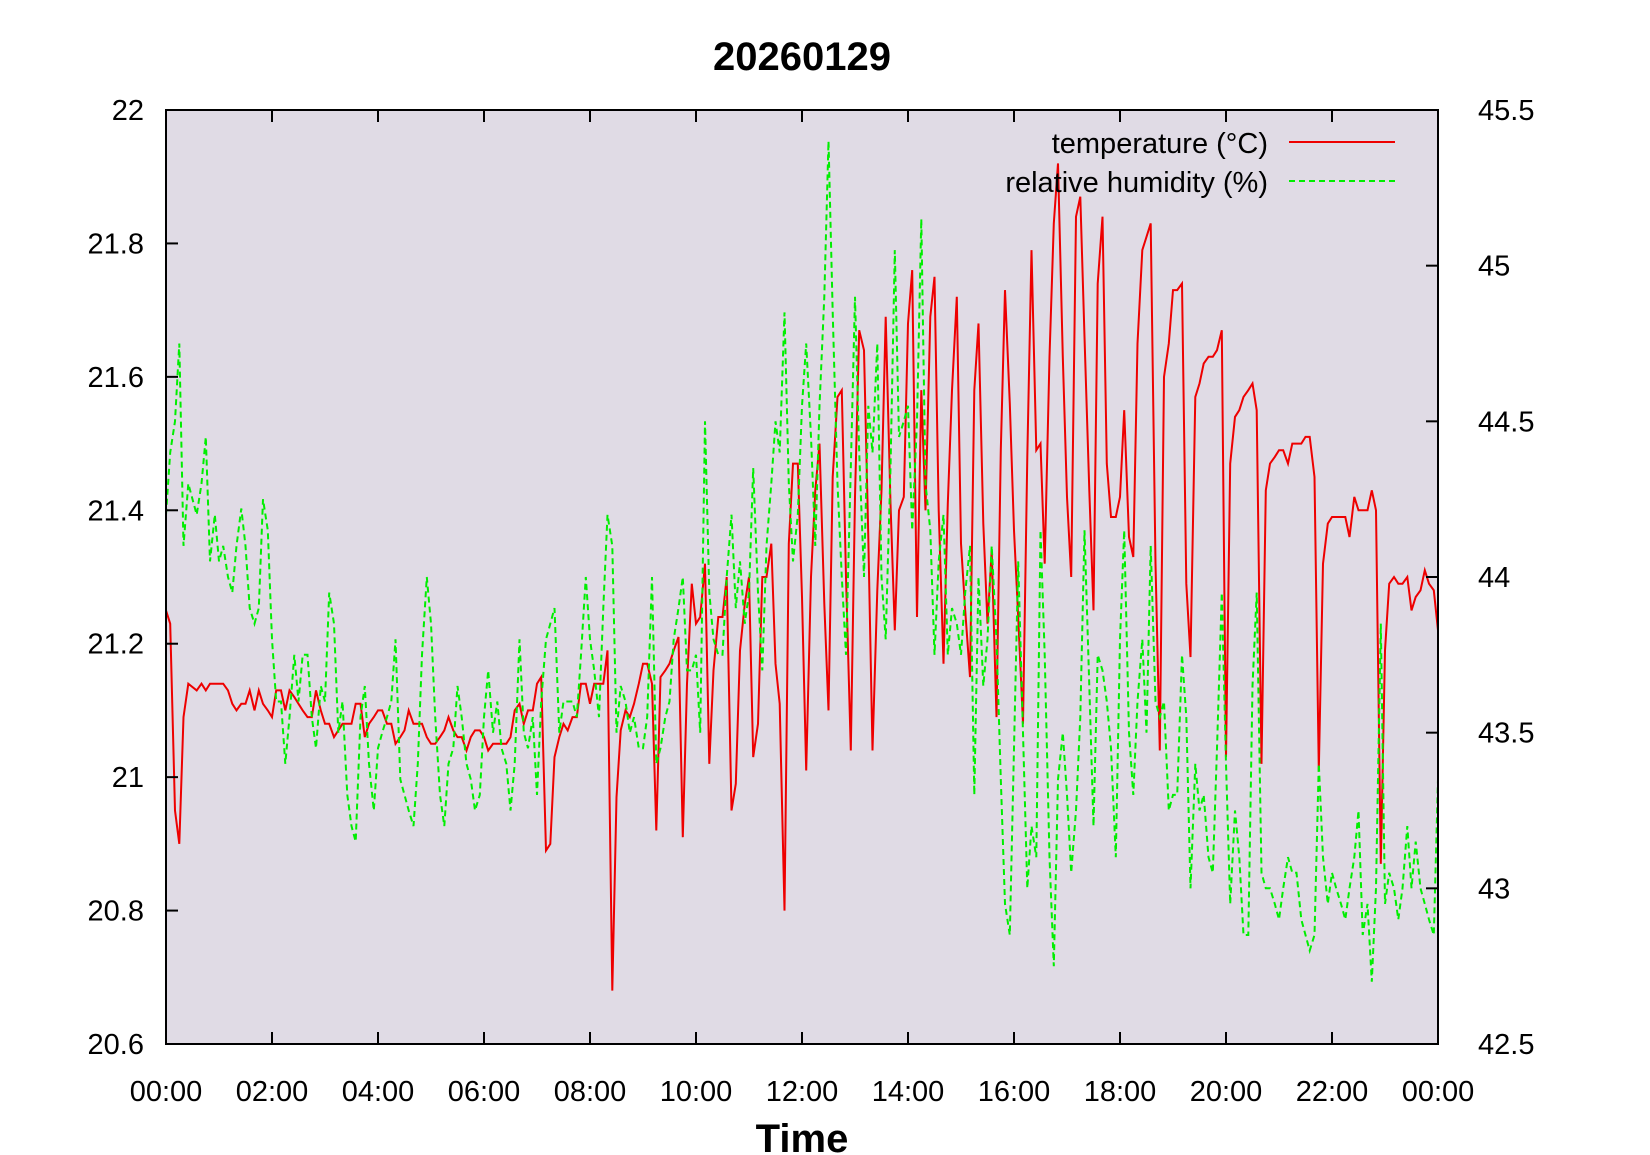 The height and width of the screenshot is (1155, 1650). What do you see at coordinates (1160, 144) in the screenshot?
I see `legend-label-temperature: temperature (°C)` at bounding box center [1160, 144].